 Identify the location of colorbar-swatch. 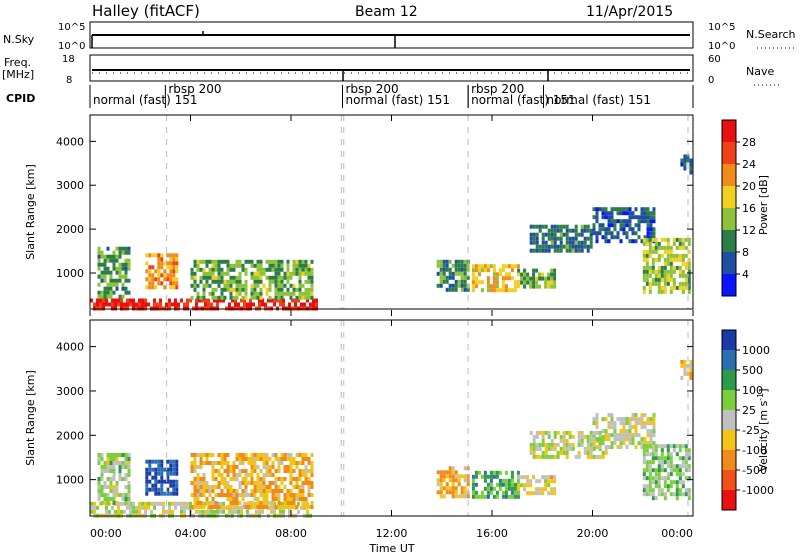
(729, 340).